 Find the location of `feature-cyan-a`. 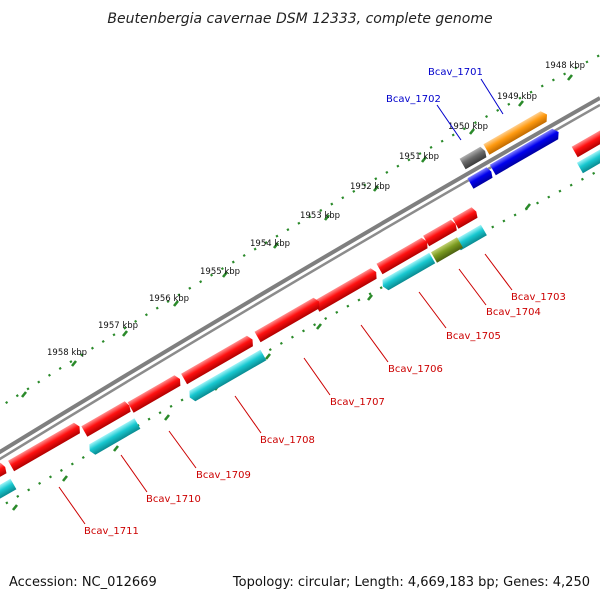

feature-cyan-a is located at coordinates (470, 237).